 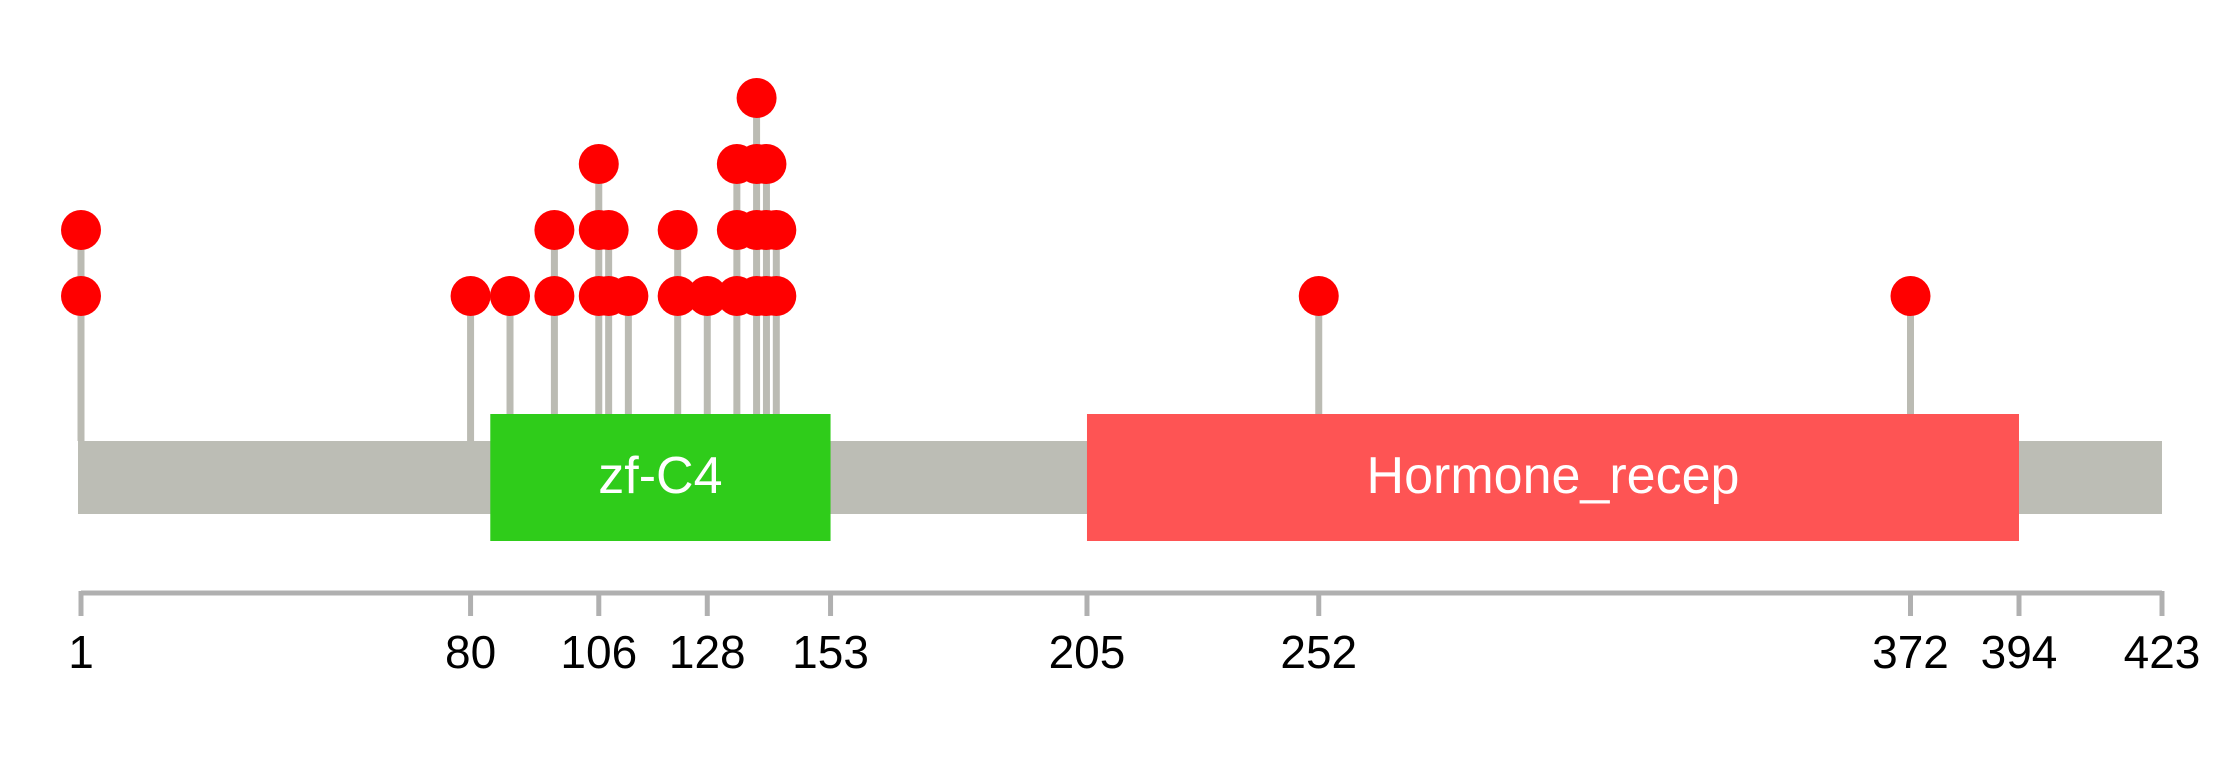 I want to click on x-tick-label: 80, so click(x=470, y=652).